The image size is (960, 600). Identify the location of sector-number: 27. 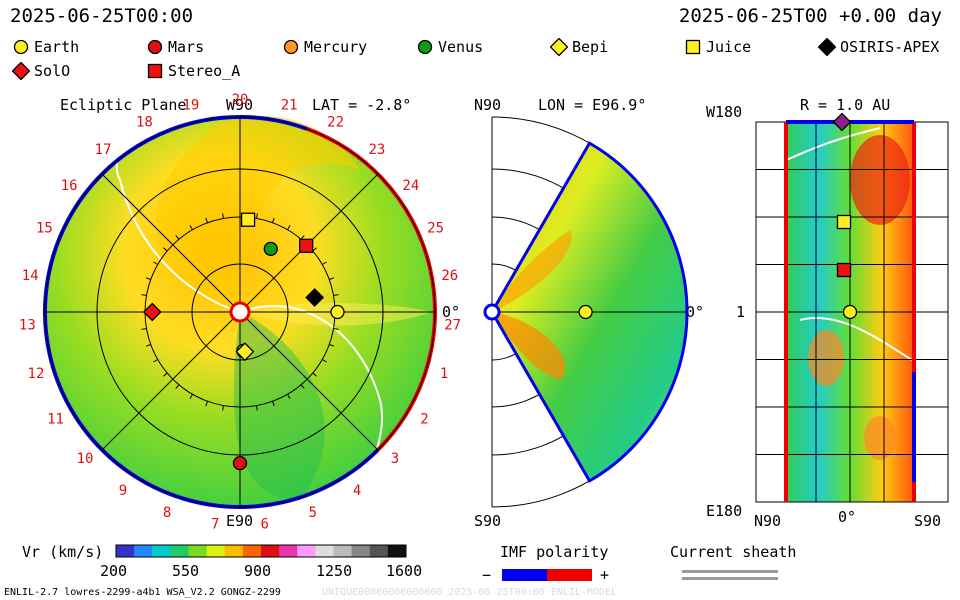
(452, 325).